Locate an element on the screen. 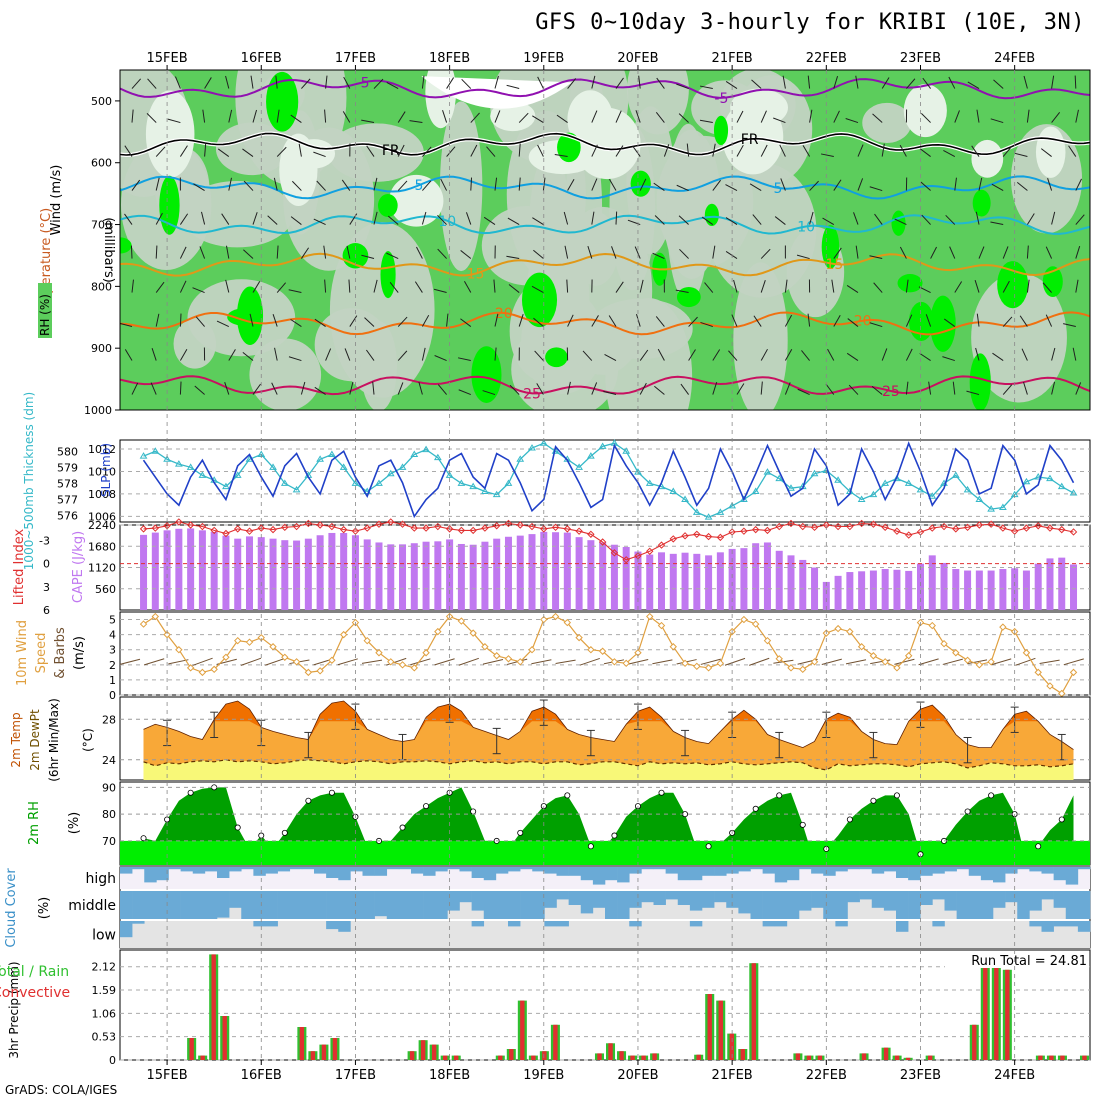 This screenshot has height=1100, width=1100. thickness-tick-label: 576 is located at coordinates (67, 516).